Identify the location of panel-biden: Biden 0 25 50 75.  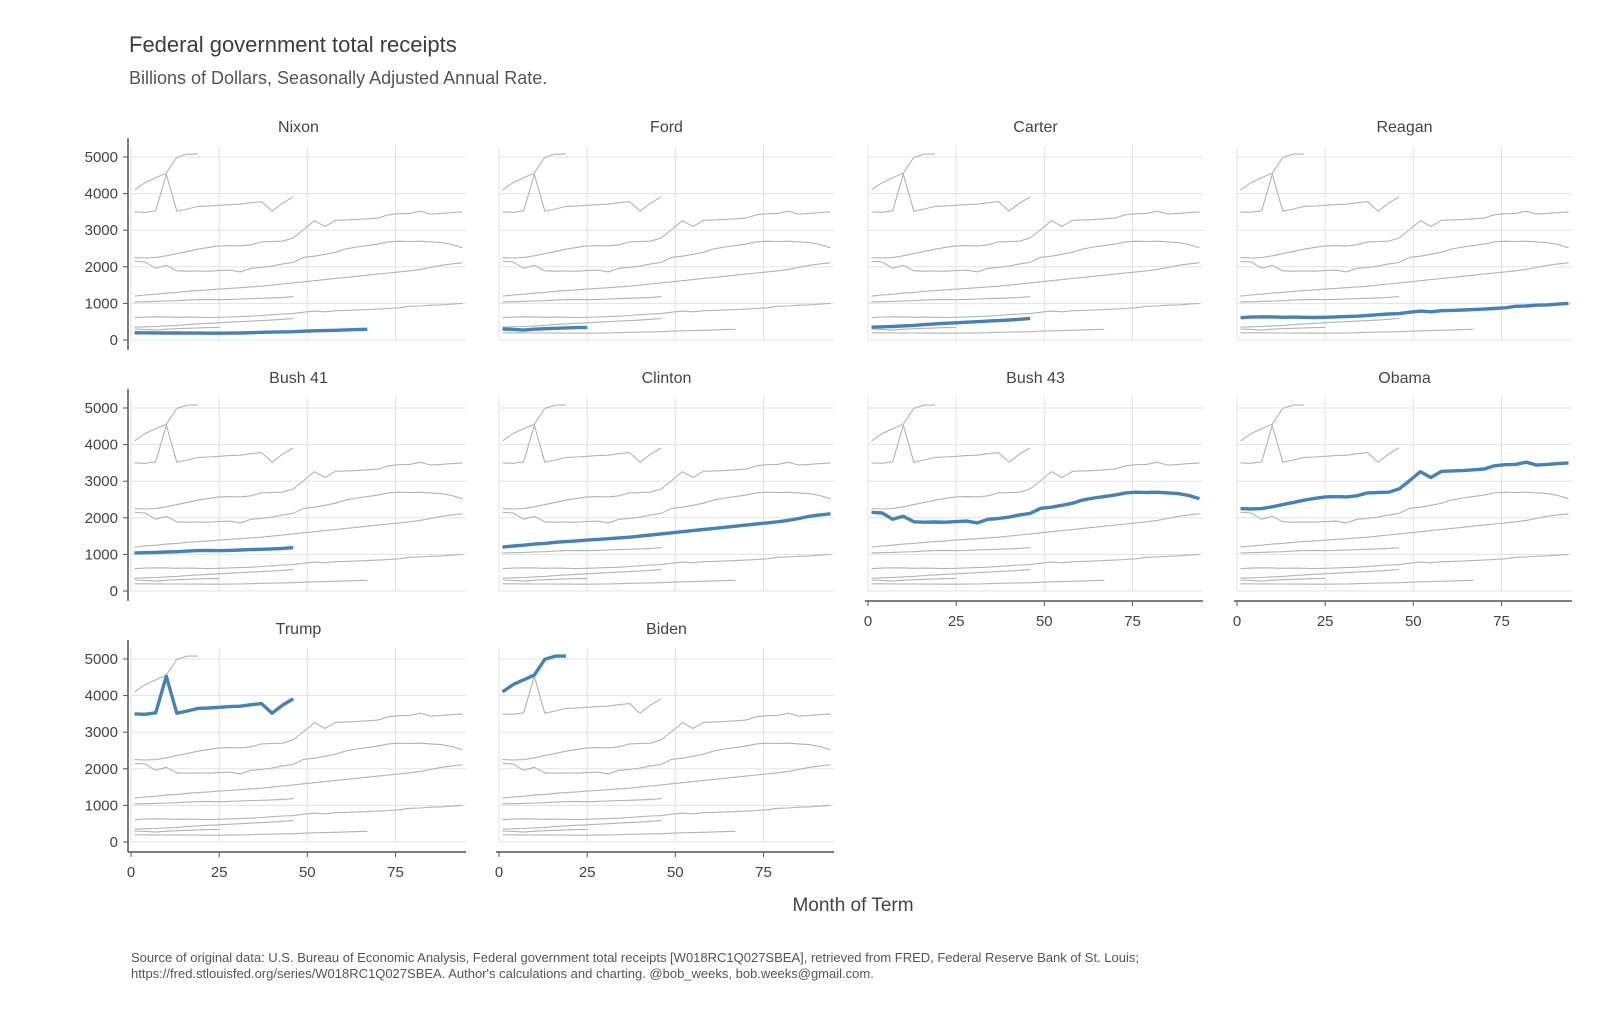
(664, 751).